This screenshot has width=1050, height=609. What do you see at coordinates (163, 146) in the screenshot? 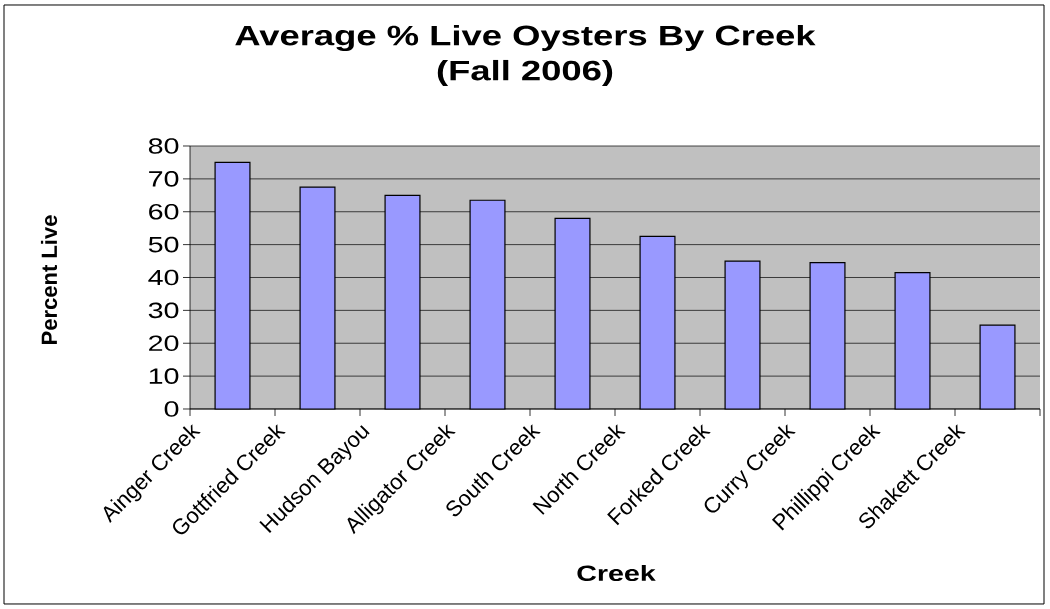
I see `y-tick-label: 80` at bounding box center [163, 146].